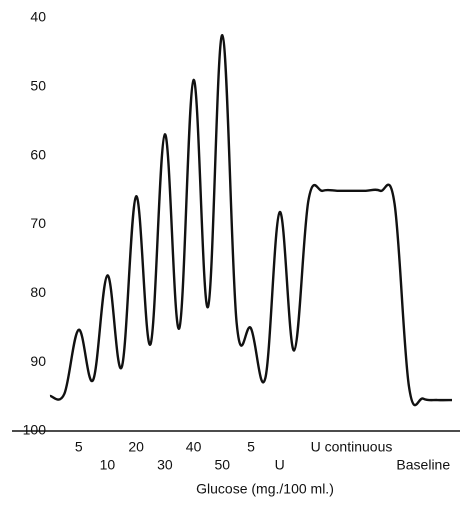  What do you see at coordinates (108, 465) in the screenshot?
I see `x-tick-label: 10` at bounding box center [108, 465].